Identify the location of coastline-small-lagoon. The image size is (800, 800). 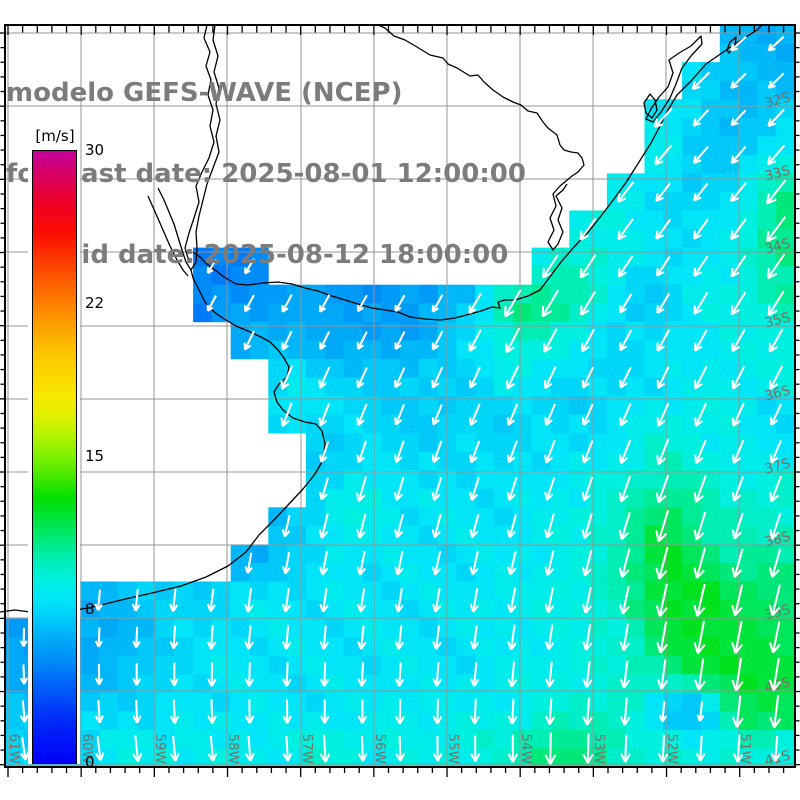
(650, 106).